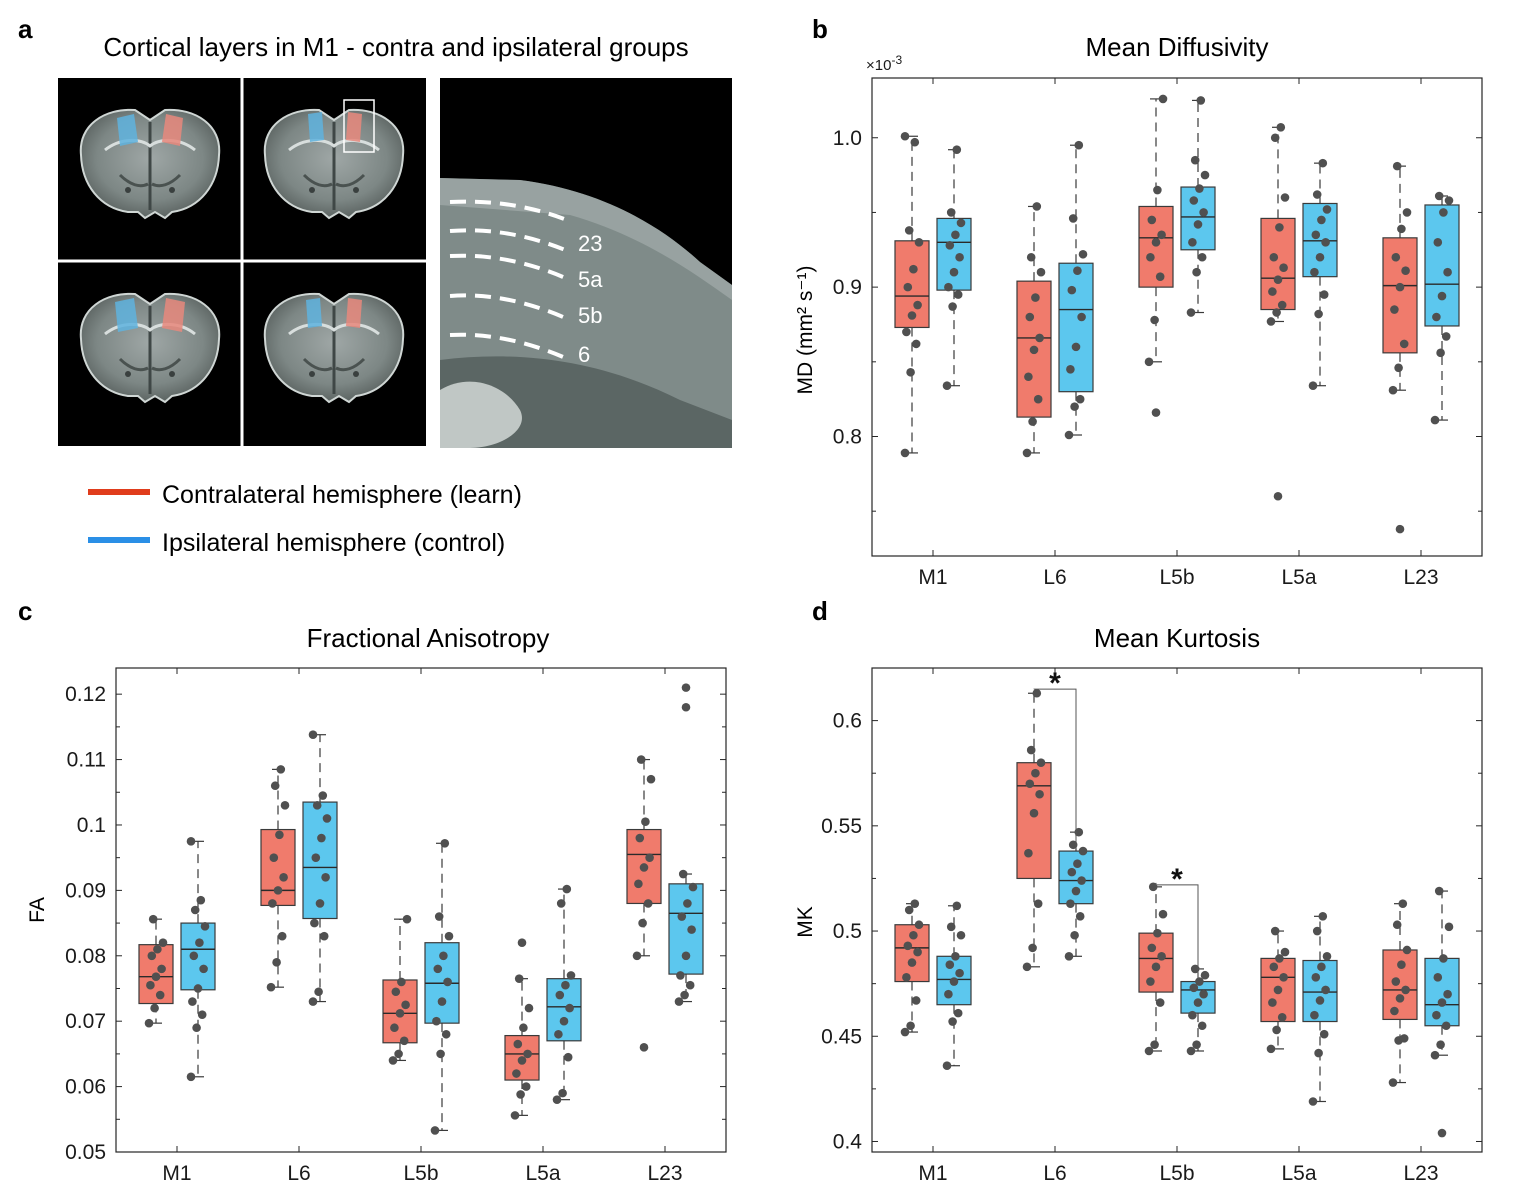  What do you see at coordinates (354, 127) in the screenshot?
I see `roi-contralateral` at bounding box center [354, 127].